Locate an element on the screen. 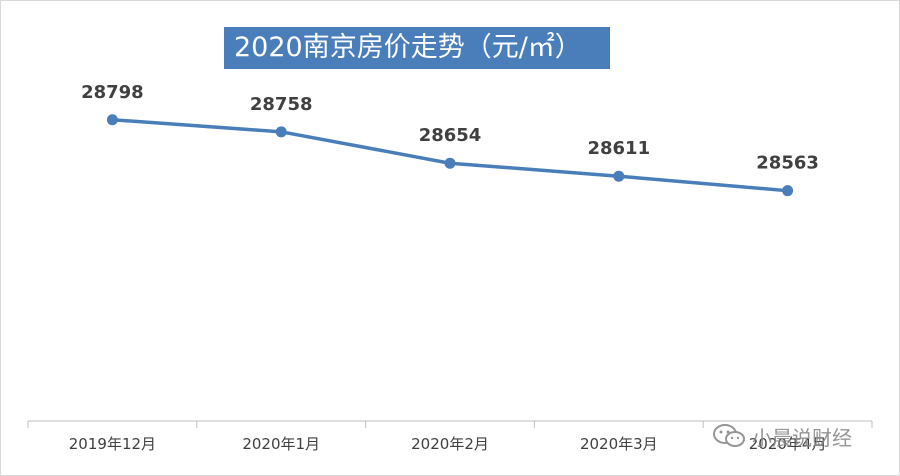 The height and width of the screenshot is (476, 900). data-label: 28654 is located at coordinates (450, 135).